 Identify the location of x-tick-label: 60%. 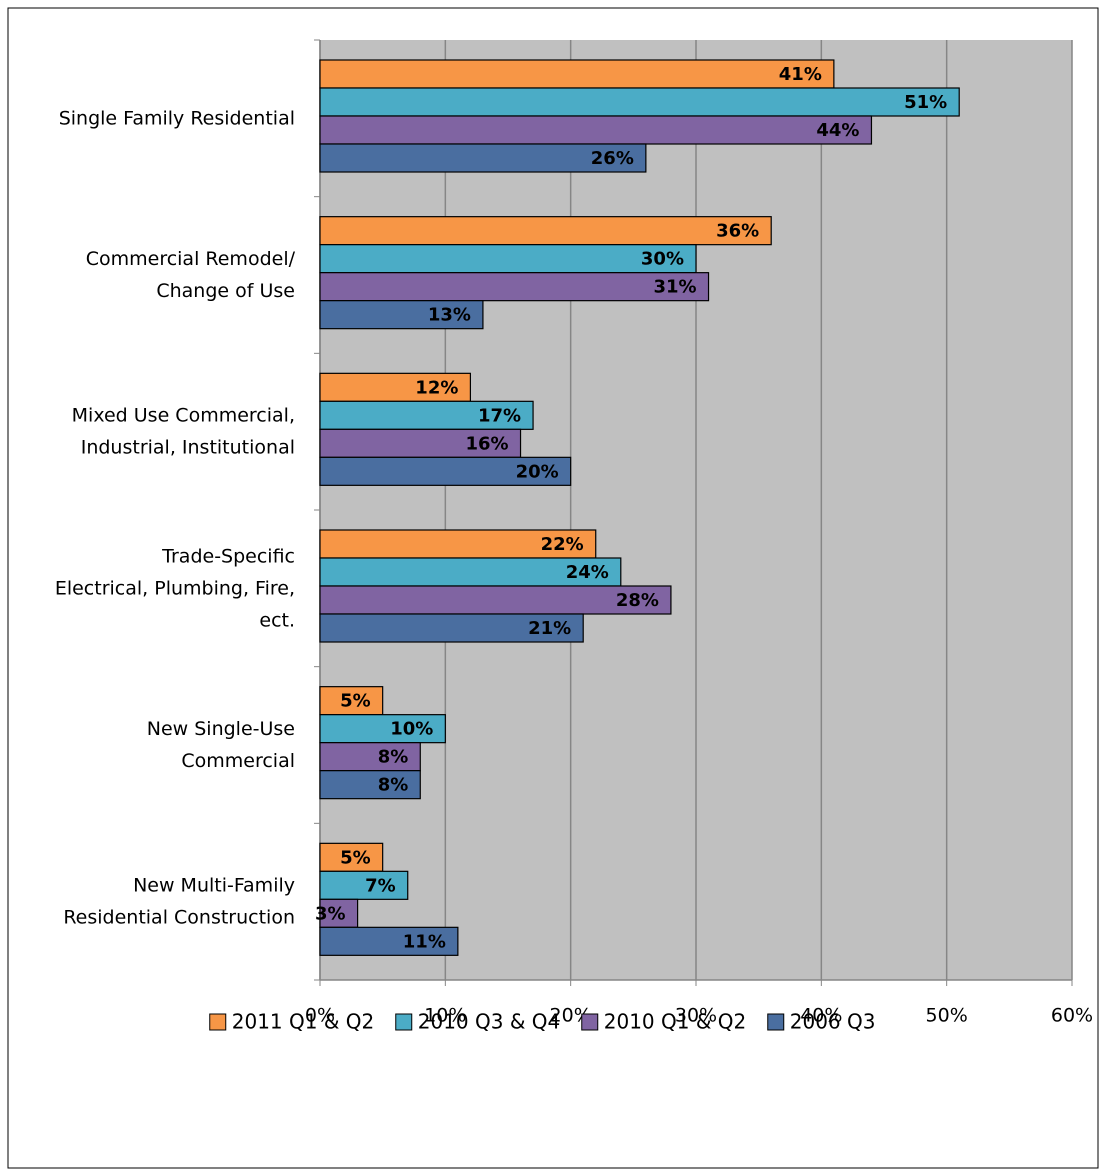
(1072, 1016).